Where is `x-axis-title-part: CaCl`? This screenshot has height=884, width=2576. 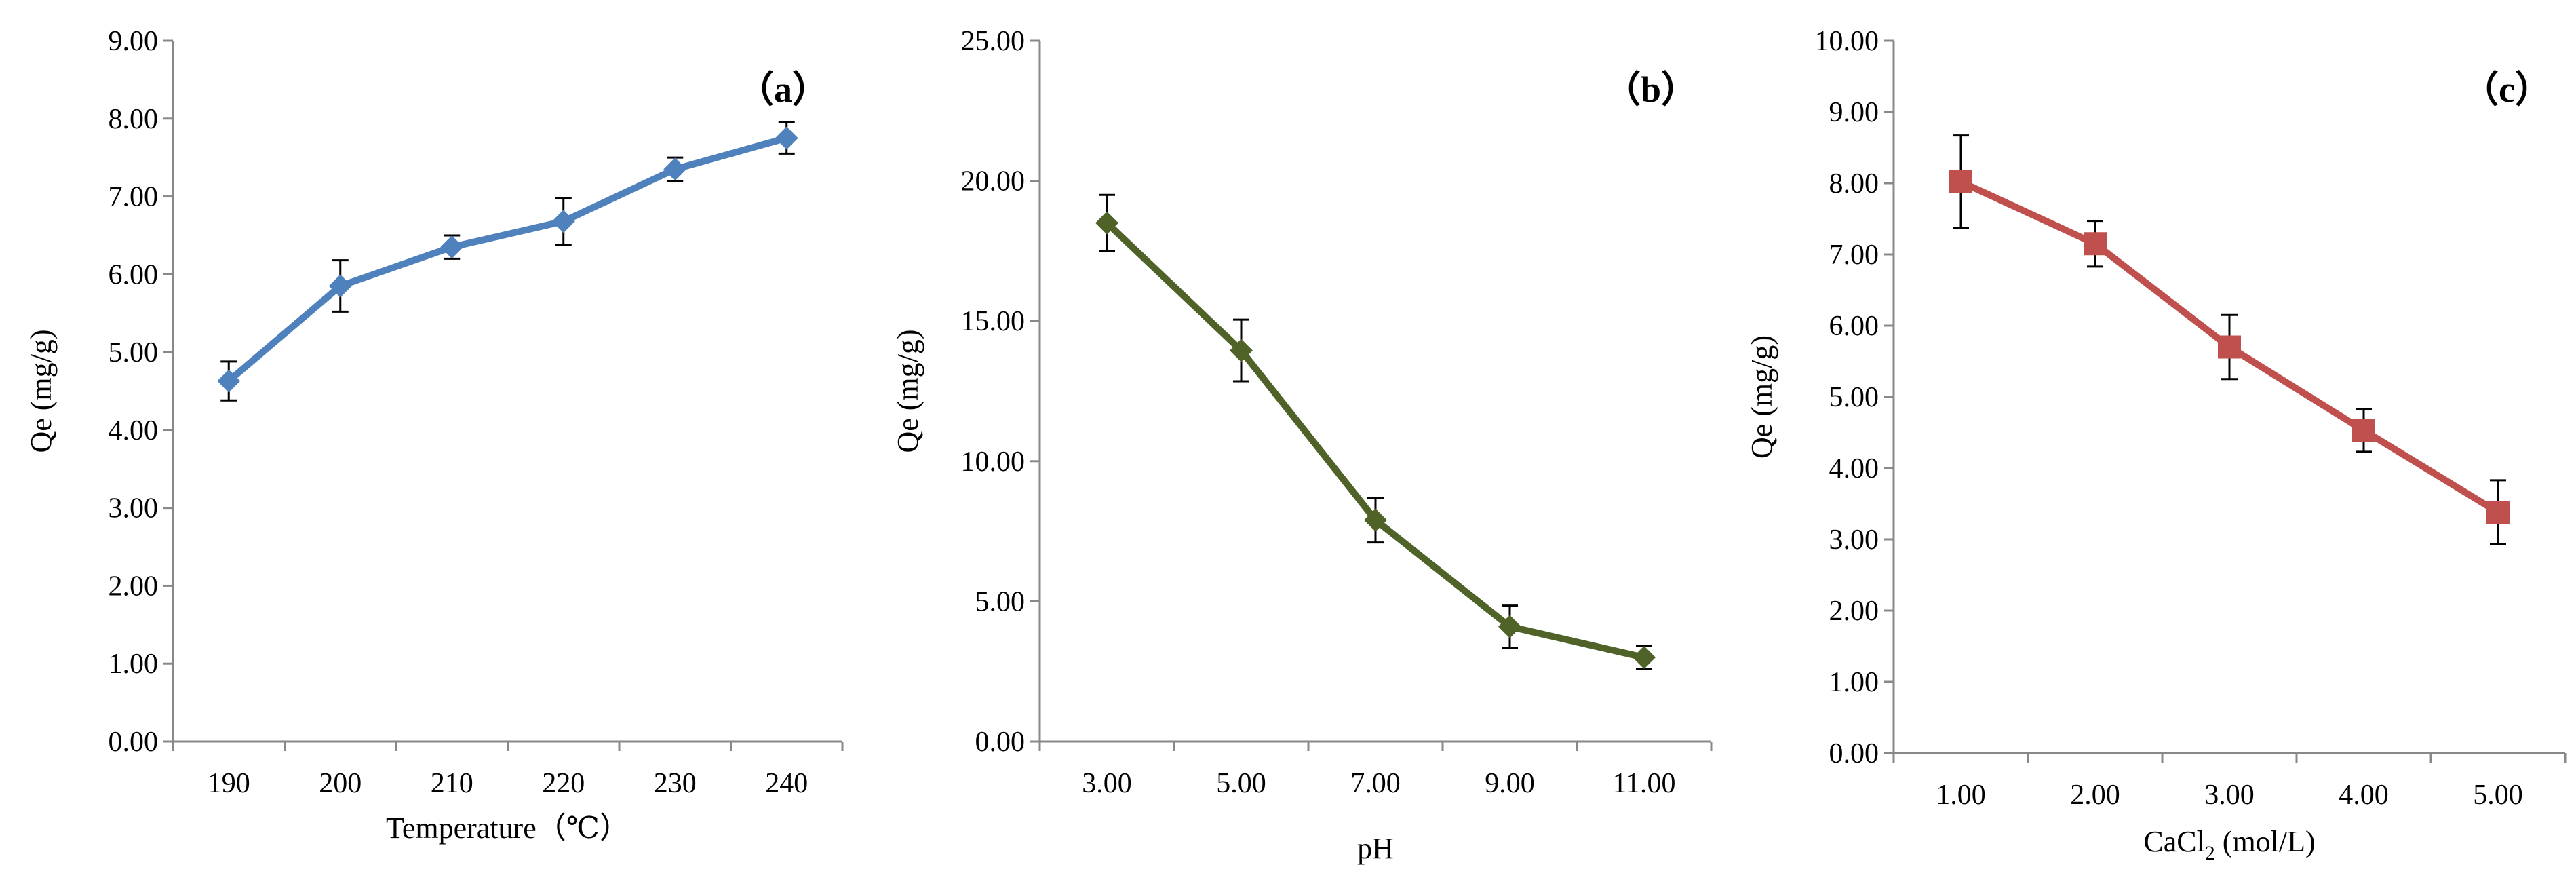
x-axis-title-part: CaCl is located at coordinates (2173, 842).